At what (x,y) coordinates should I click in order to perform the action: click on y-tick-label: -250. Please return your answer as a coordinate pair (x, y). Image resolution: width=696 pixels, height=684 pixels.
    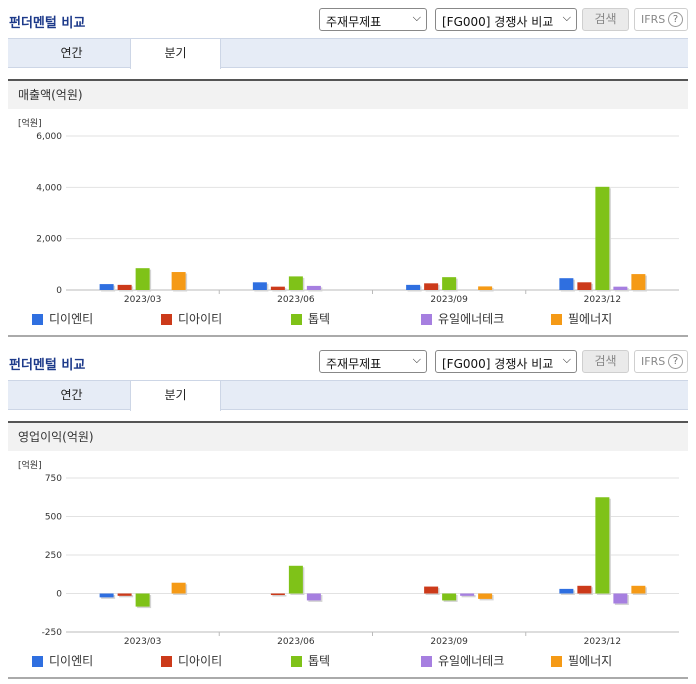
    Looking at the image, I should click on (52, 633).